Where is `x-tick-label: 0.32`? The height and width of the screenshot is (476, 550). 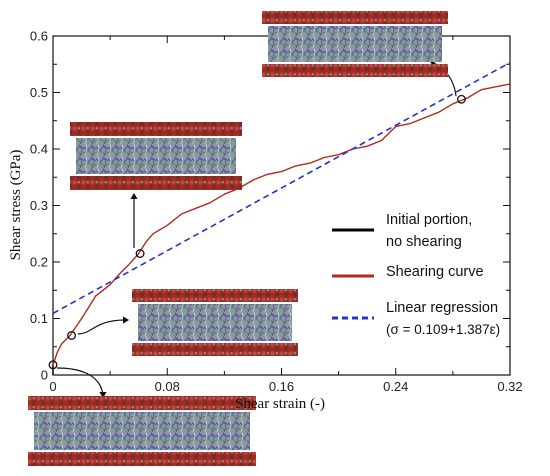
x-tick-label: 0.32 is located at coordinates (509, 386).